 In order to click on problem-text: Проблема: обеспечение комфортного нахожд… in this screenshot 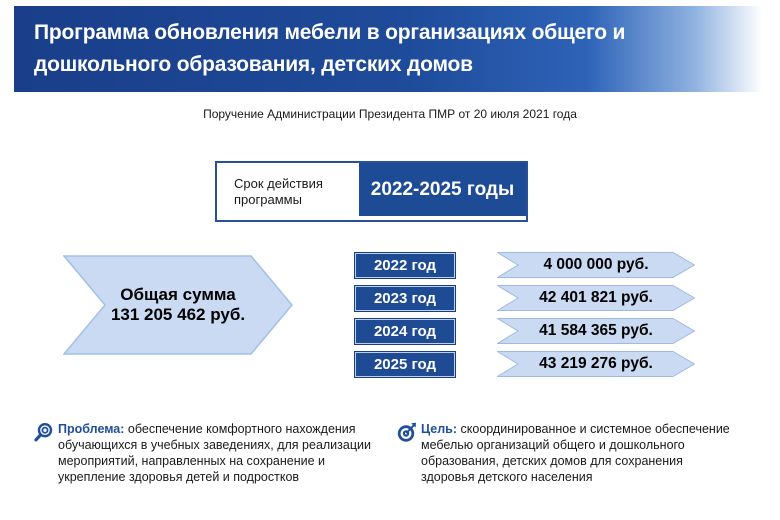, I will do `click(218, 453)`.